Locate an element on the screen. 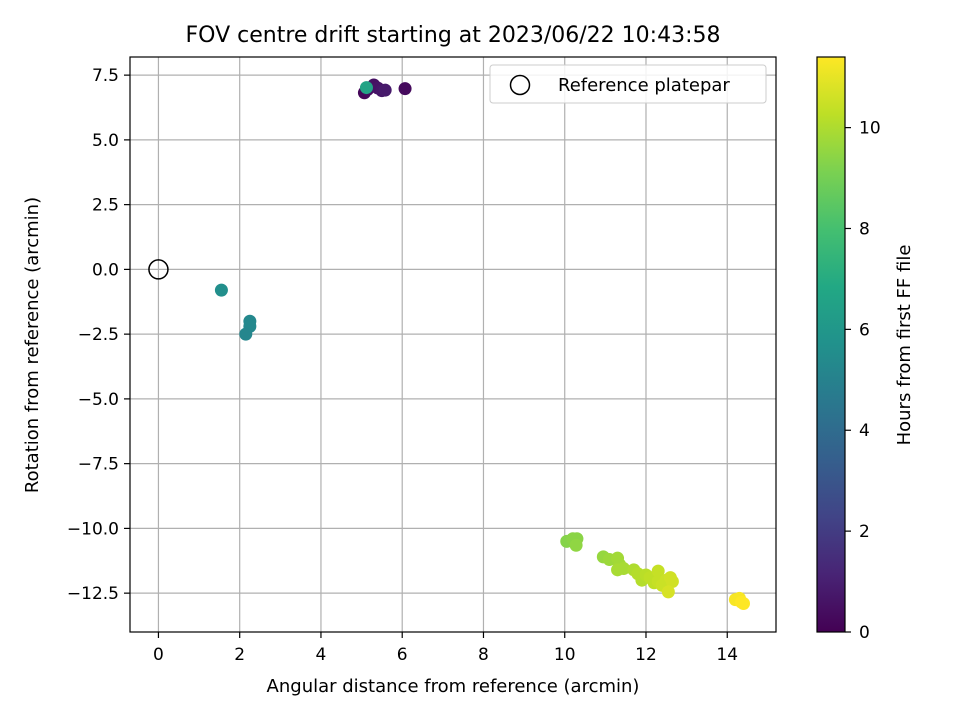  y-tick-label: 2.5 is located at coordinates (105, 206).